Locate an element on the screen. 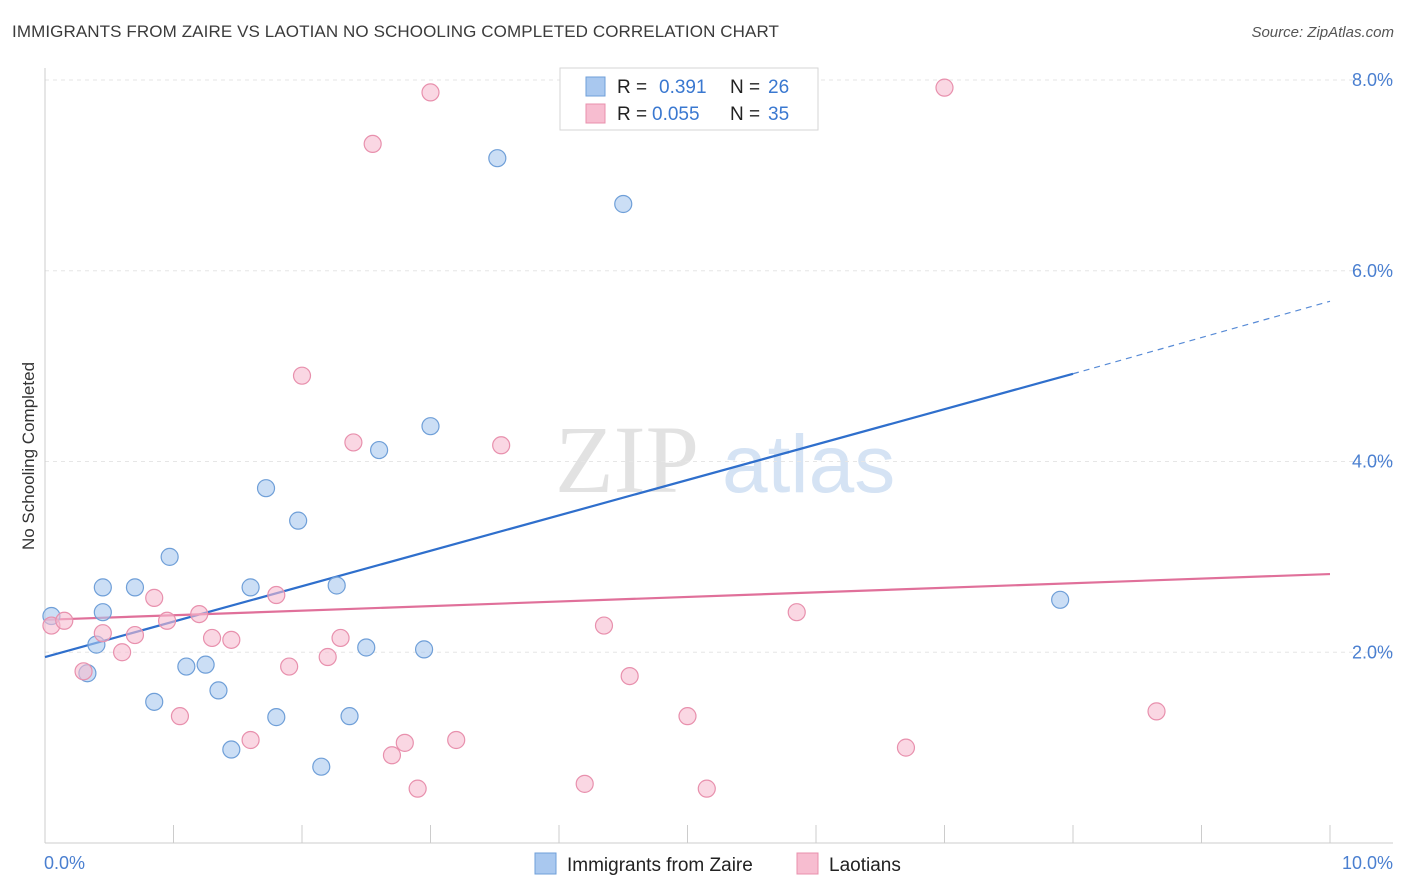 Image resolution: width=1406 pixels, height=892 pixels. watermark-zip: ZIP is located at coordinates (627, 459).